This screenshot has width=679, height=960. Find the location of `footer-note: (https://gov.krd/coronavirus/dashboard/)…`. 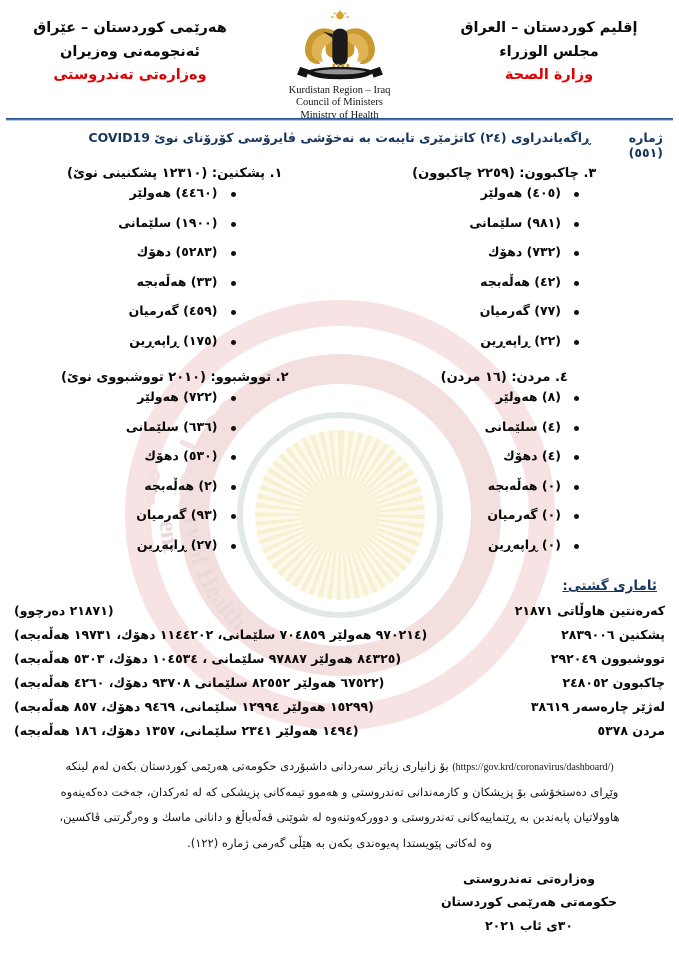

footer-note: (https://gov.krd/coronavirus/dashboard/)… is located at coordinates (339, 801).